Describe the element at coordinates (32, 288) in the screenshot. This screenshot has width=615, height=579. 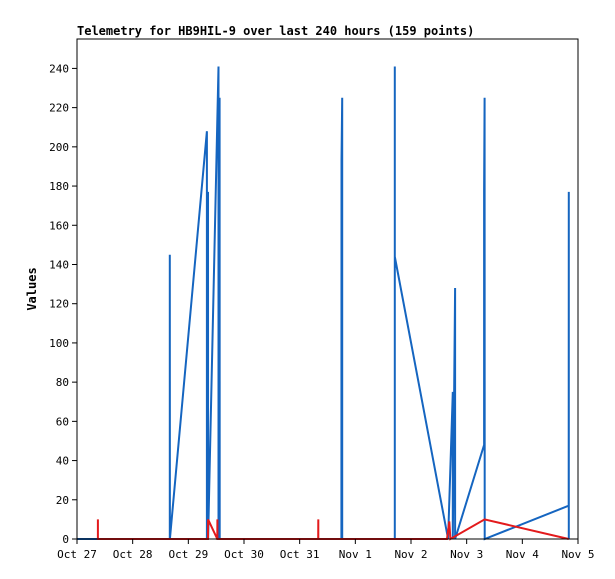
I see `y-axis-label: Values` at that location.